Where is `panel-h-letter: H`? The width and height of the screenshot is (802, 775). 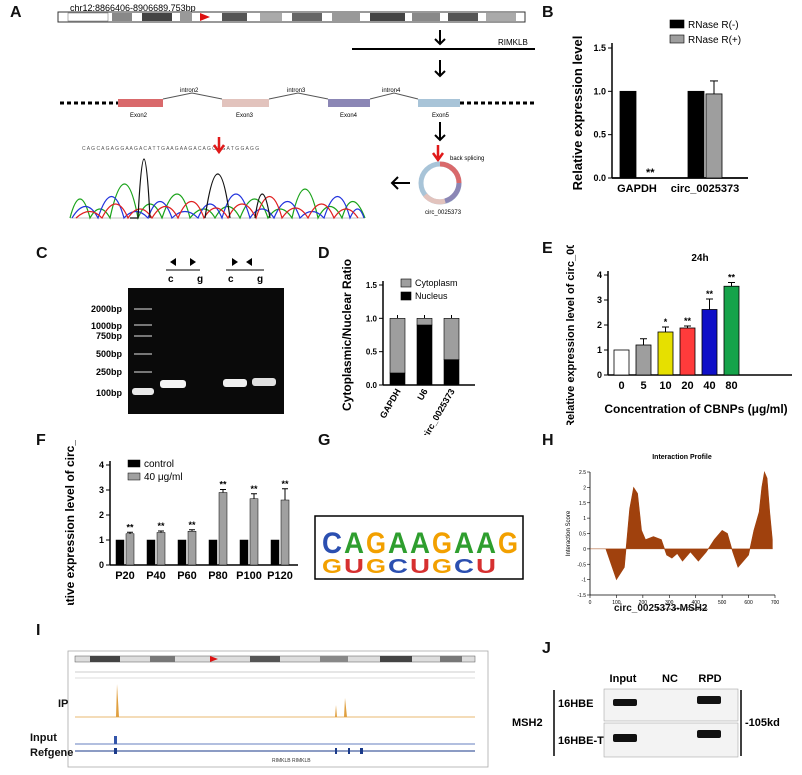
panel-h-letter: H is located at coordinates (548, 441).